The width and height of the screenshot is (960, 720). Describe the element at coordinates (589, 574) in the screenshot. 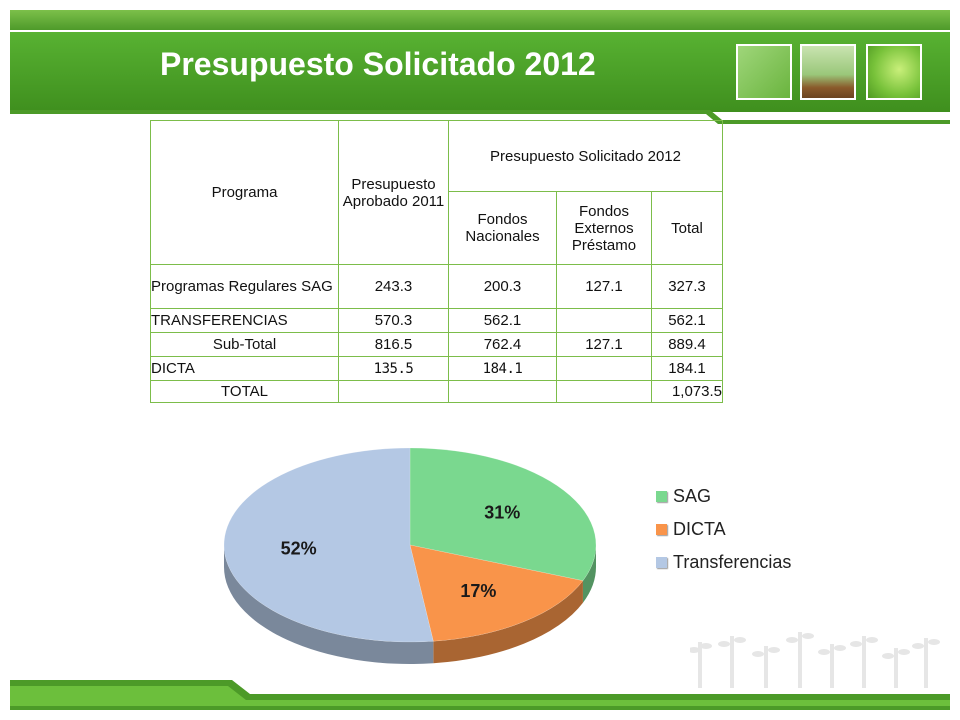

I see `pie-side-sag` at that location.